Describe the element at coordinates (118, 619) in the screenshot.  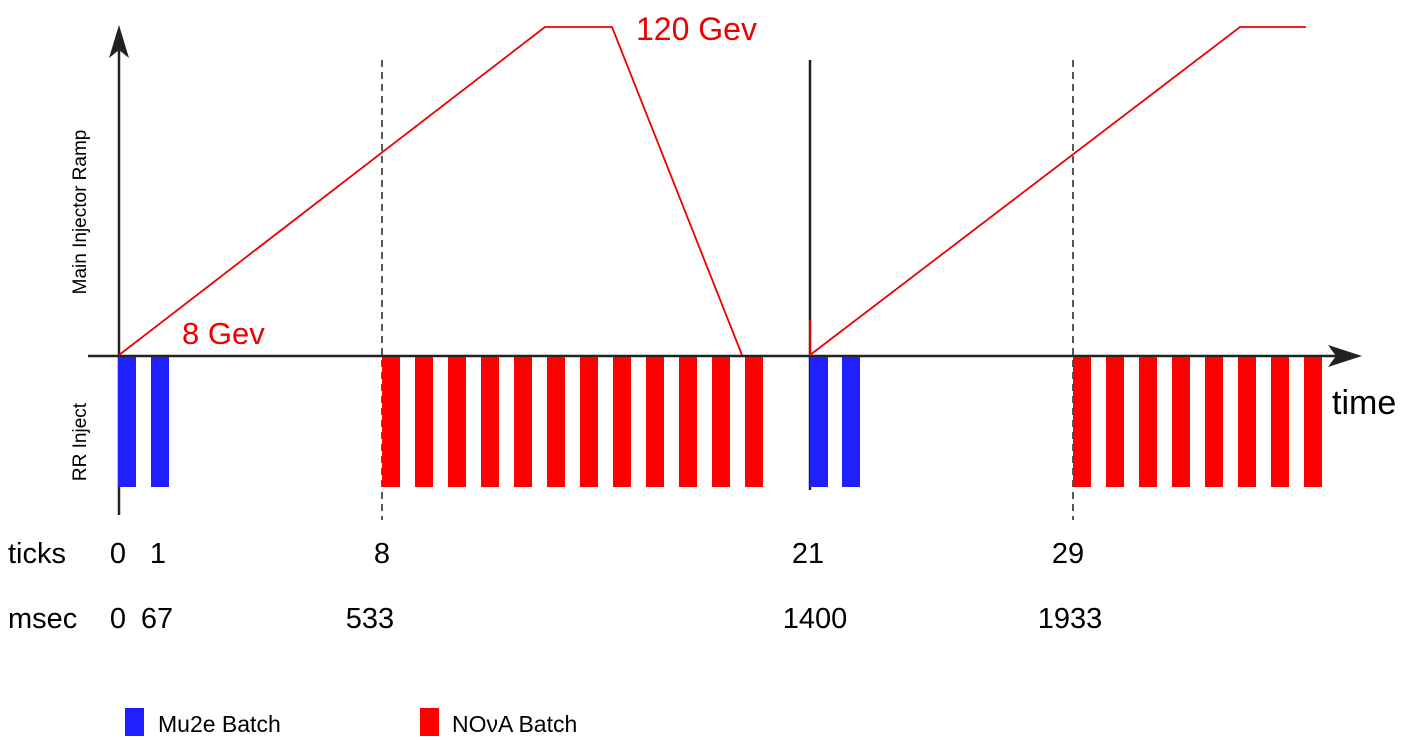
I see `msec-value: 0` at that location.